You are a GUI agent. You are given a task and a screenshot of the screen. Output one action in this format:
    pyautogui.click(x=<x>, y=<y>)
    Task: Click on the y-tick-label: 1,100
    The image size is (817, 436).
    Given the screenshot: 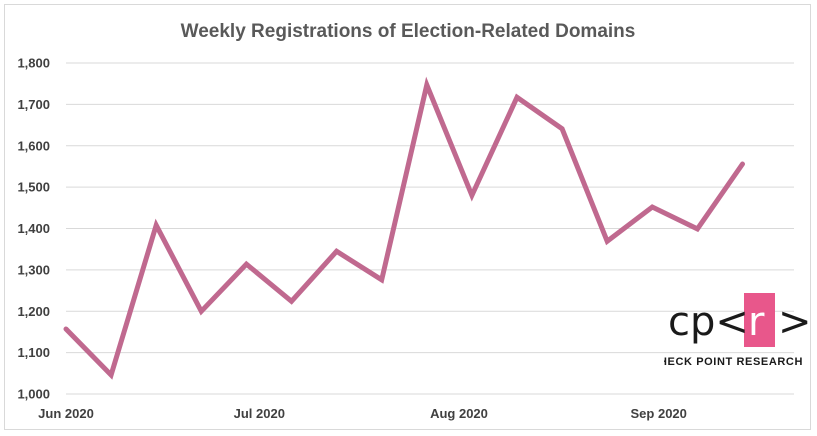 What is the action you would take?
    pyautogui.click(x=33, y=352)
    